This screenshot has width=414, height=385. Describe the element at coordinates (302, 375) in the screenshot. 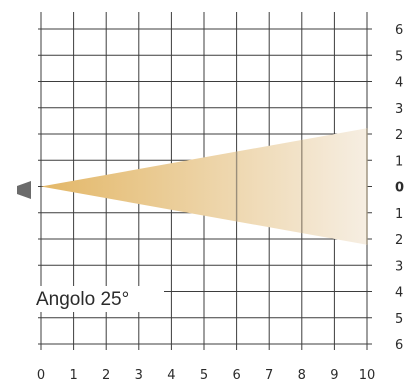

I see `x-tick-label: 8` at that location.